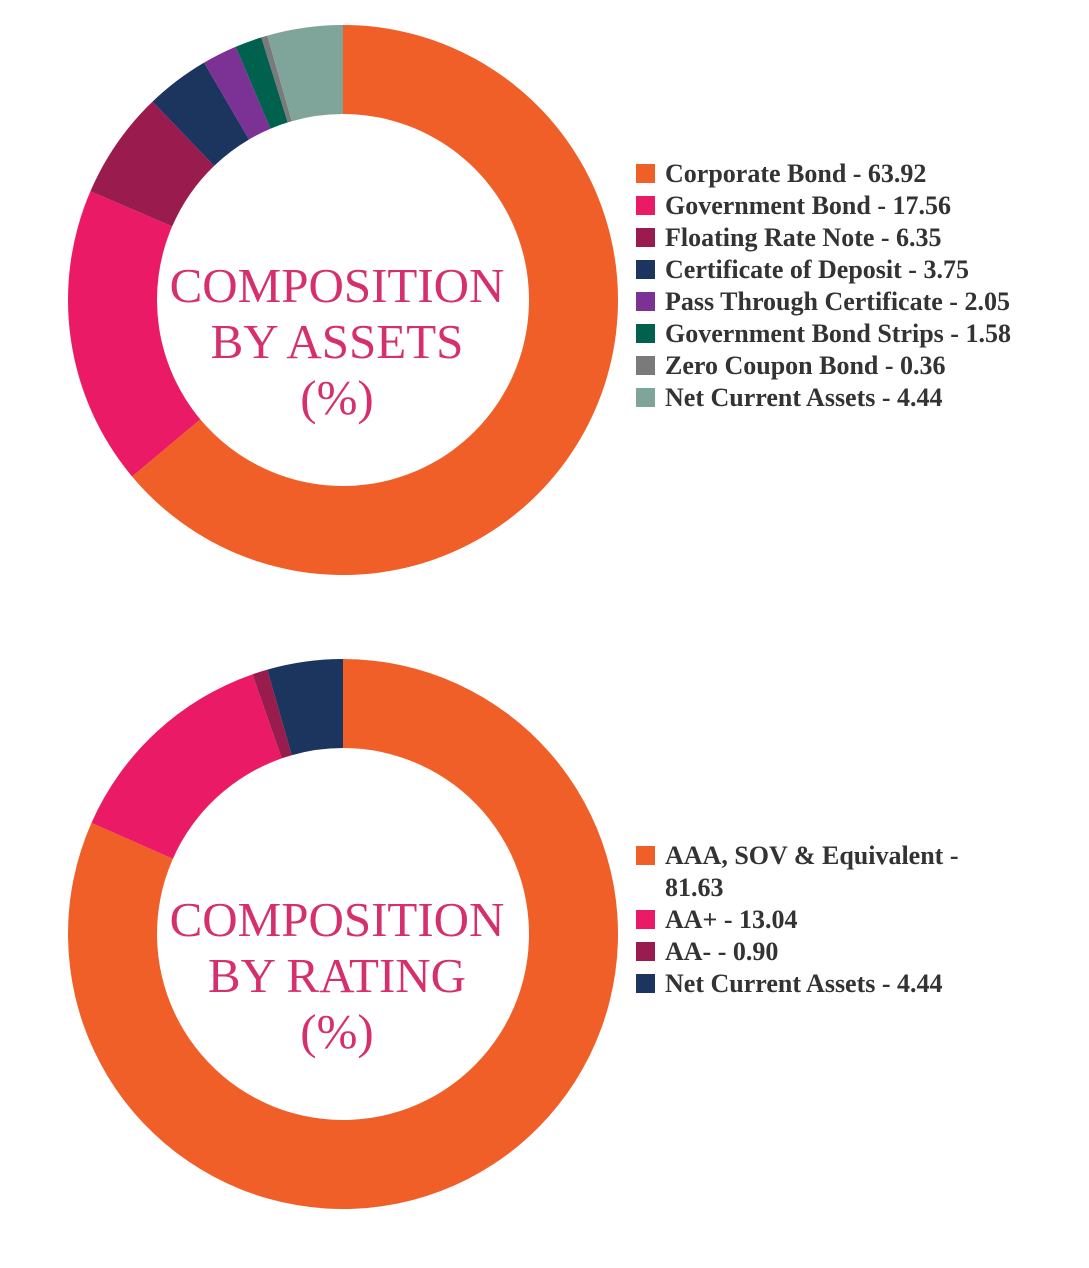 Image resolution: width=1089 pixels, height=1268 pixels. I want to click on legend-item-aa-plus: AA+ - 13.04, so click(823, 920).